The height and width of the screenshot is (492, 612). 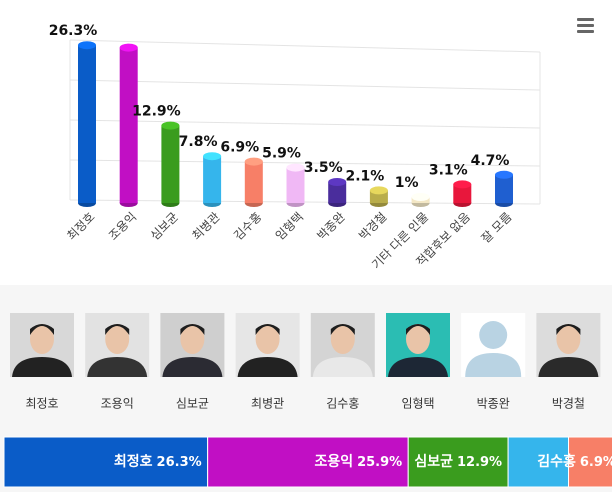 What do you see at coordinates (556, 461) in the screenshot?
I see `segment-name: 김수홍` at bounding box center [556, 461].